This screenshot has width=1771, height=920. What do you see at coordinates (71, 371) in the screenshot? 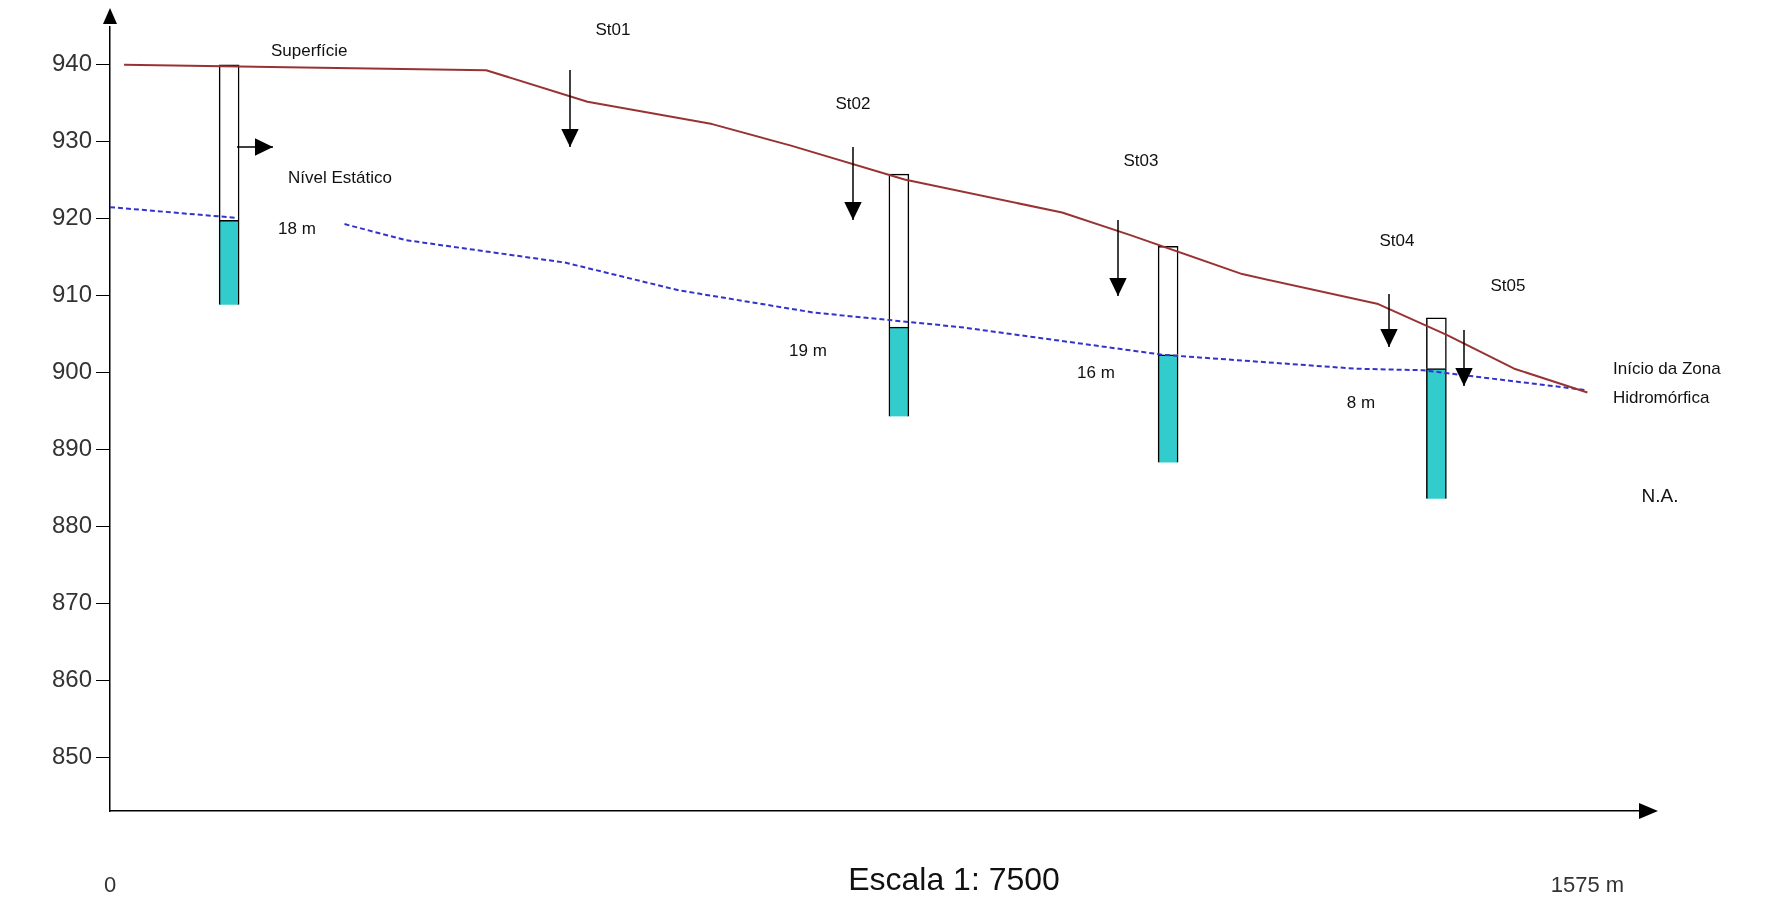
I see `y-tick-label: 900` at bounding box center [71, 371].